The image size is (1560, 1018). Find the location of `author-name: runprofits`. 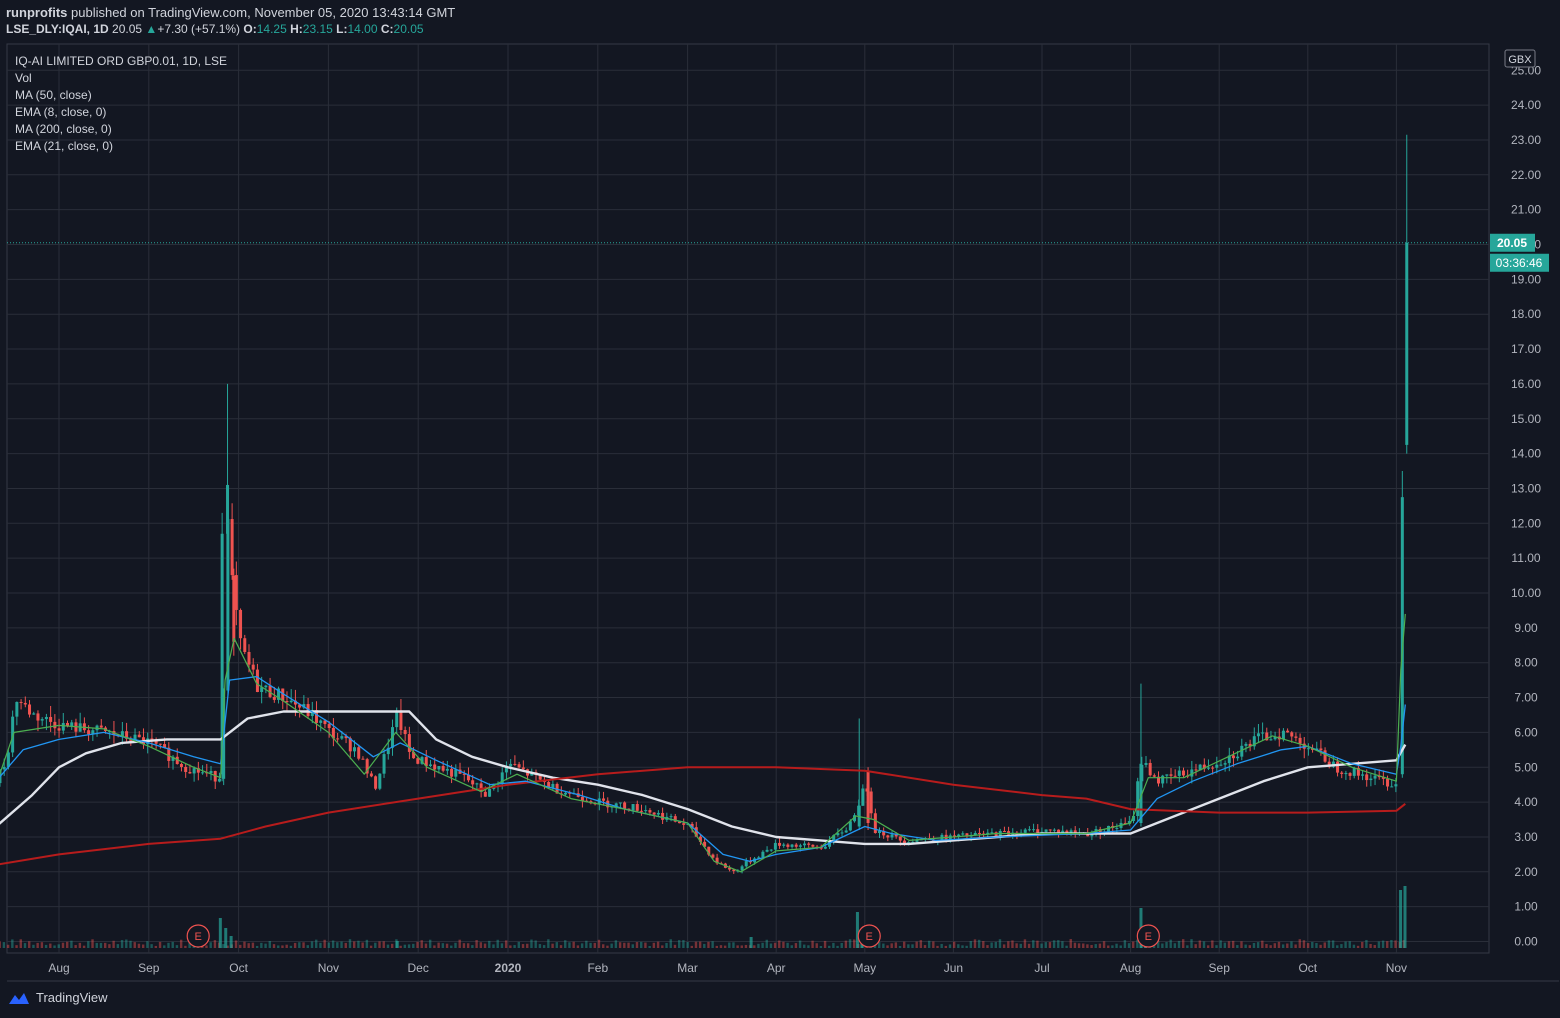

author-name: runprofits is located at coordinates (37, 12).